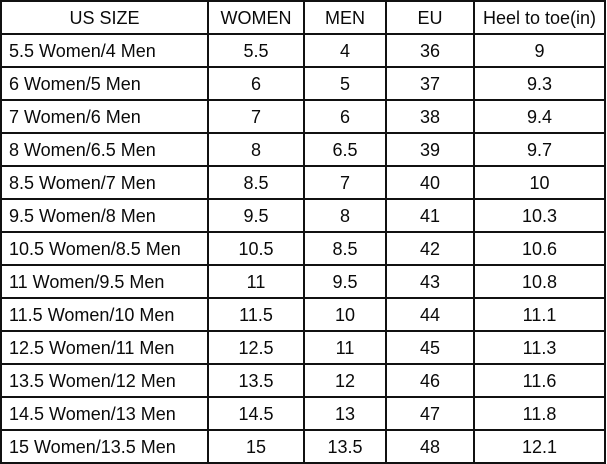 The height and width of the screenshot is (464, 607). Describe the element at coordinates (430, 116) in the screenshot. I see `value-cell: 38` at that location.